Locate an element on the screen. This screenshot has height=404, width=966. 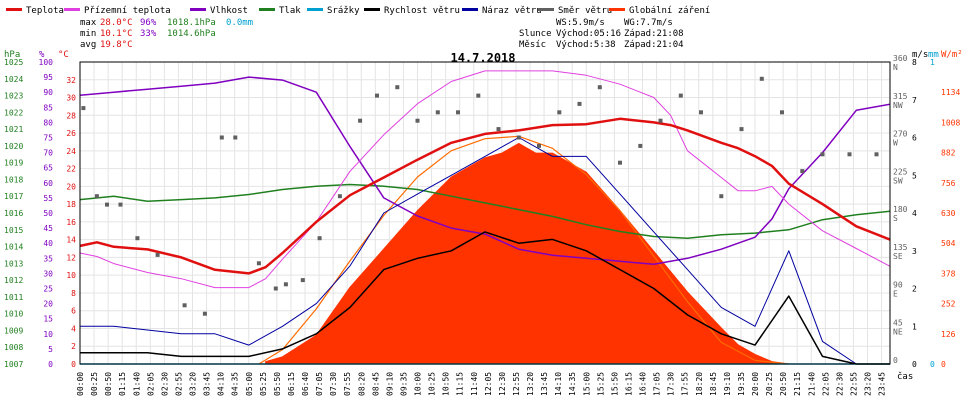
tick-time: 00:25 is located at coordinates (94, 384).